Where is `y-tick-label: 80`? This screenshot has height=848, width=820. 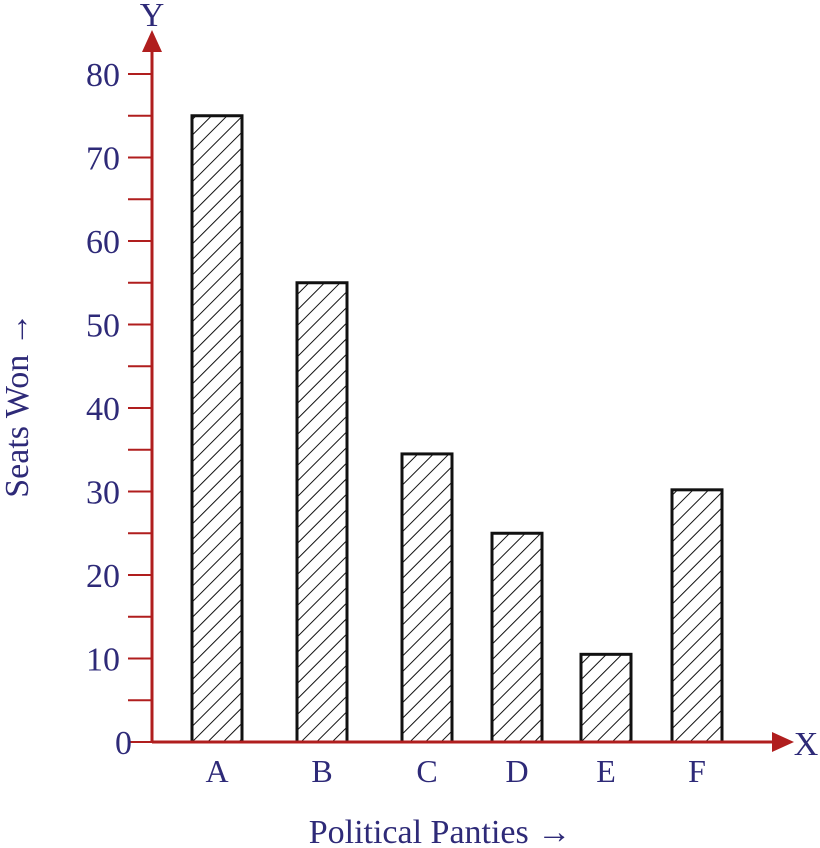 y-tick-label: 80 is located at coordinates (103, 75).